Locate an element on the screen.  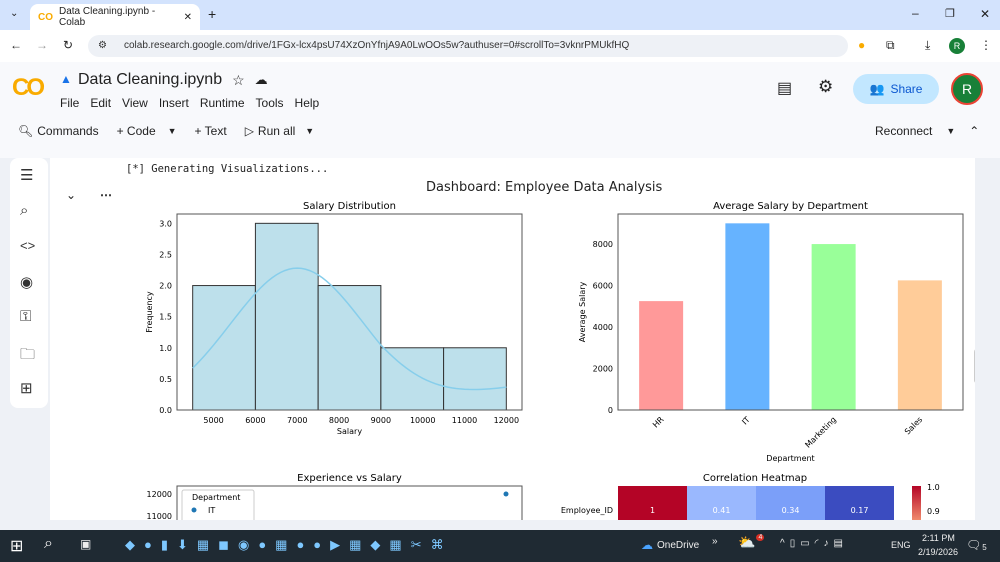
share-button: 👥 Share is located at coordinates (896, 89).